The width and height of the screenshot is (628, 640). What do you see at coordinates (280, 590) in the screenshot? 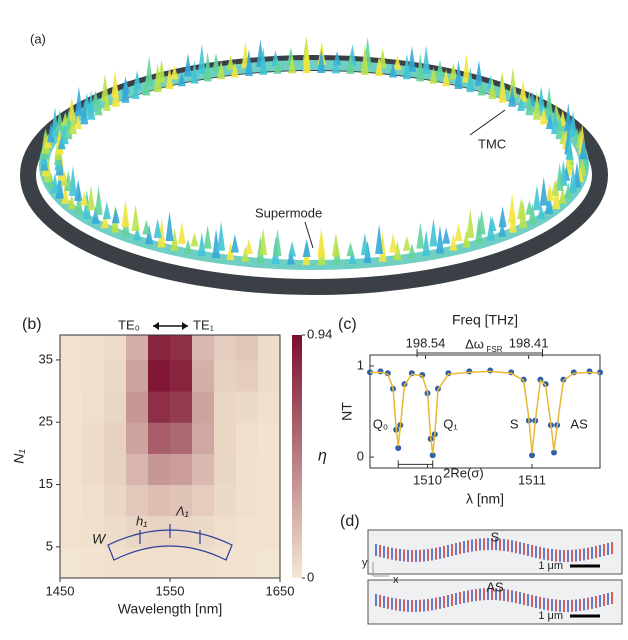
I see `x-tick-label: 1650` at bounding box center [280, 590].